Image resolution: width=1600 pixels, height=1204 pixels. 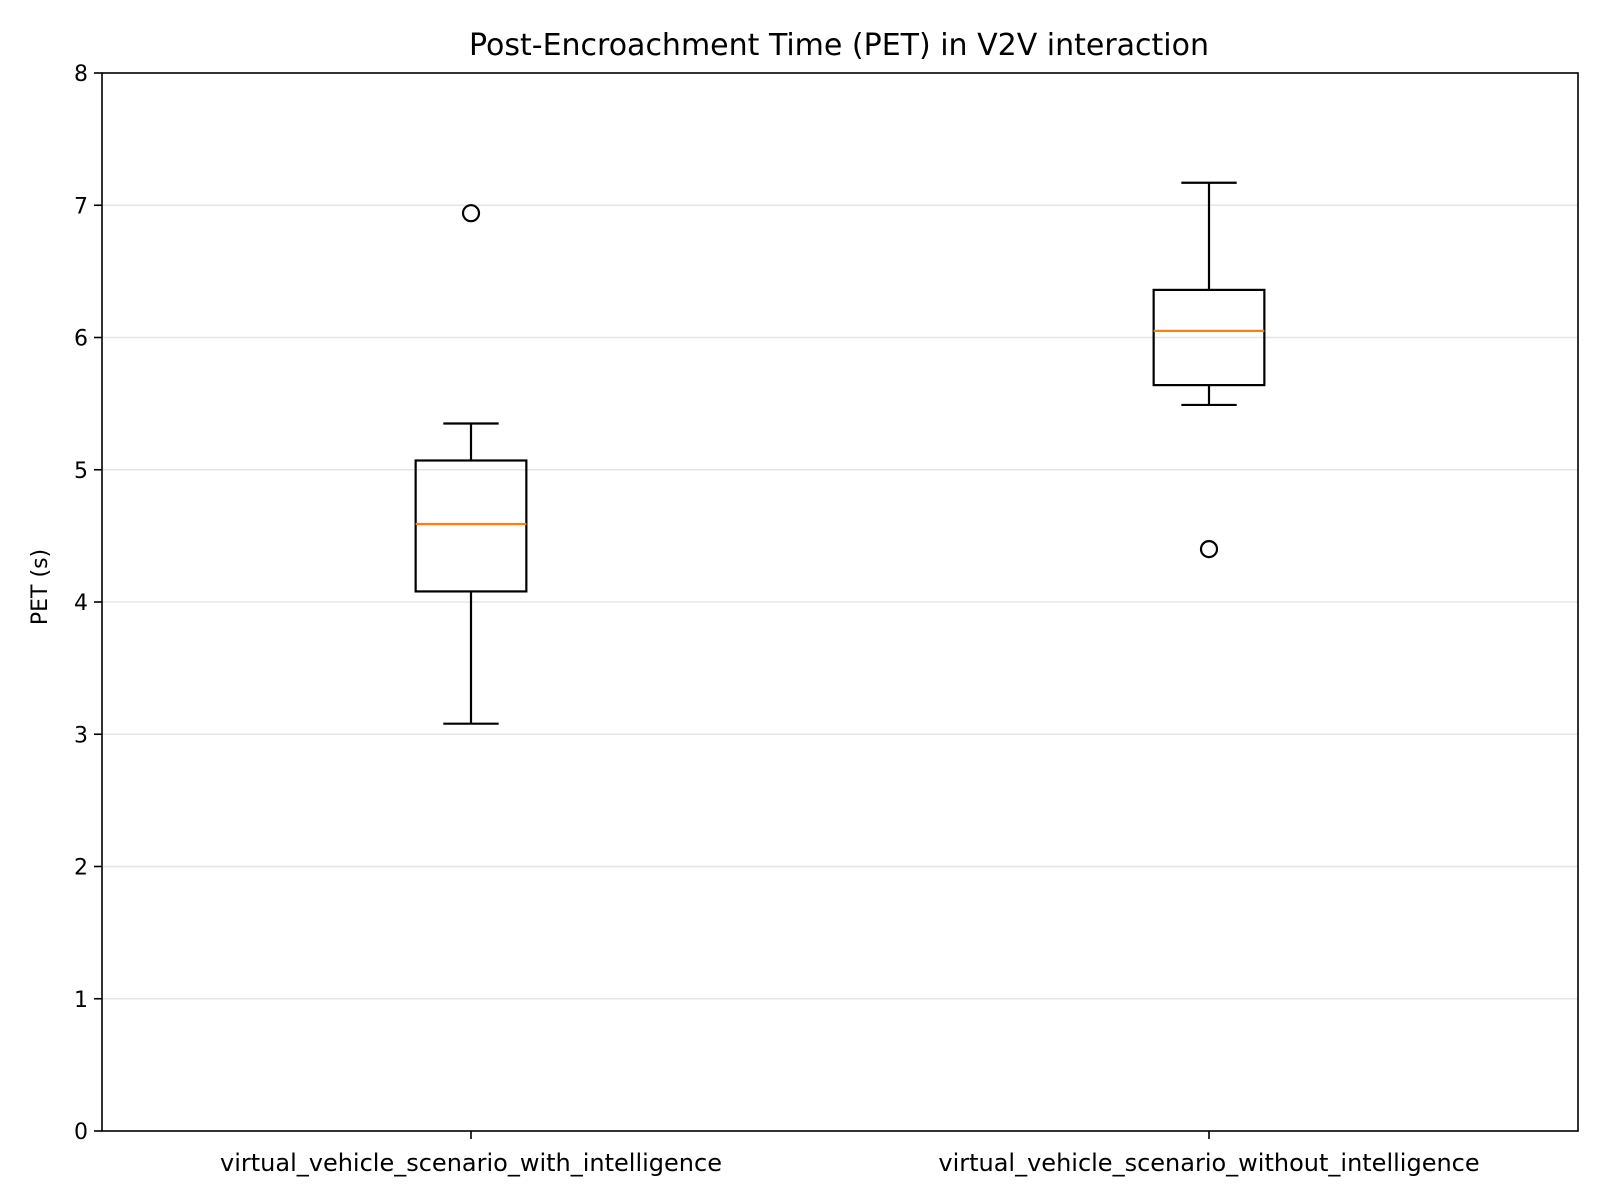 What do you see at coordinates (81, 868) in the screenshot?
I see `y-tick-label: 2` at bounding box center [81, 868].